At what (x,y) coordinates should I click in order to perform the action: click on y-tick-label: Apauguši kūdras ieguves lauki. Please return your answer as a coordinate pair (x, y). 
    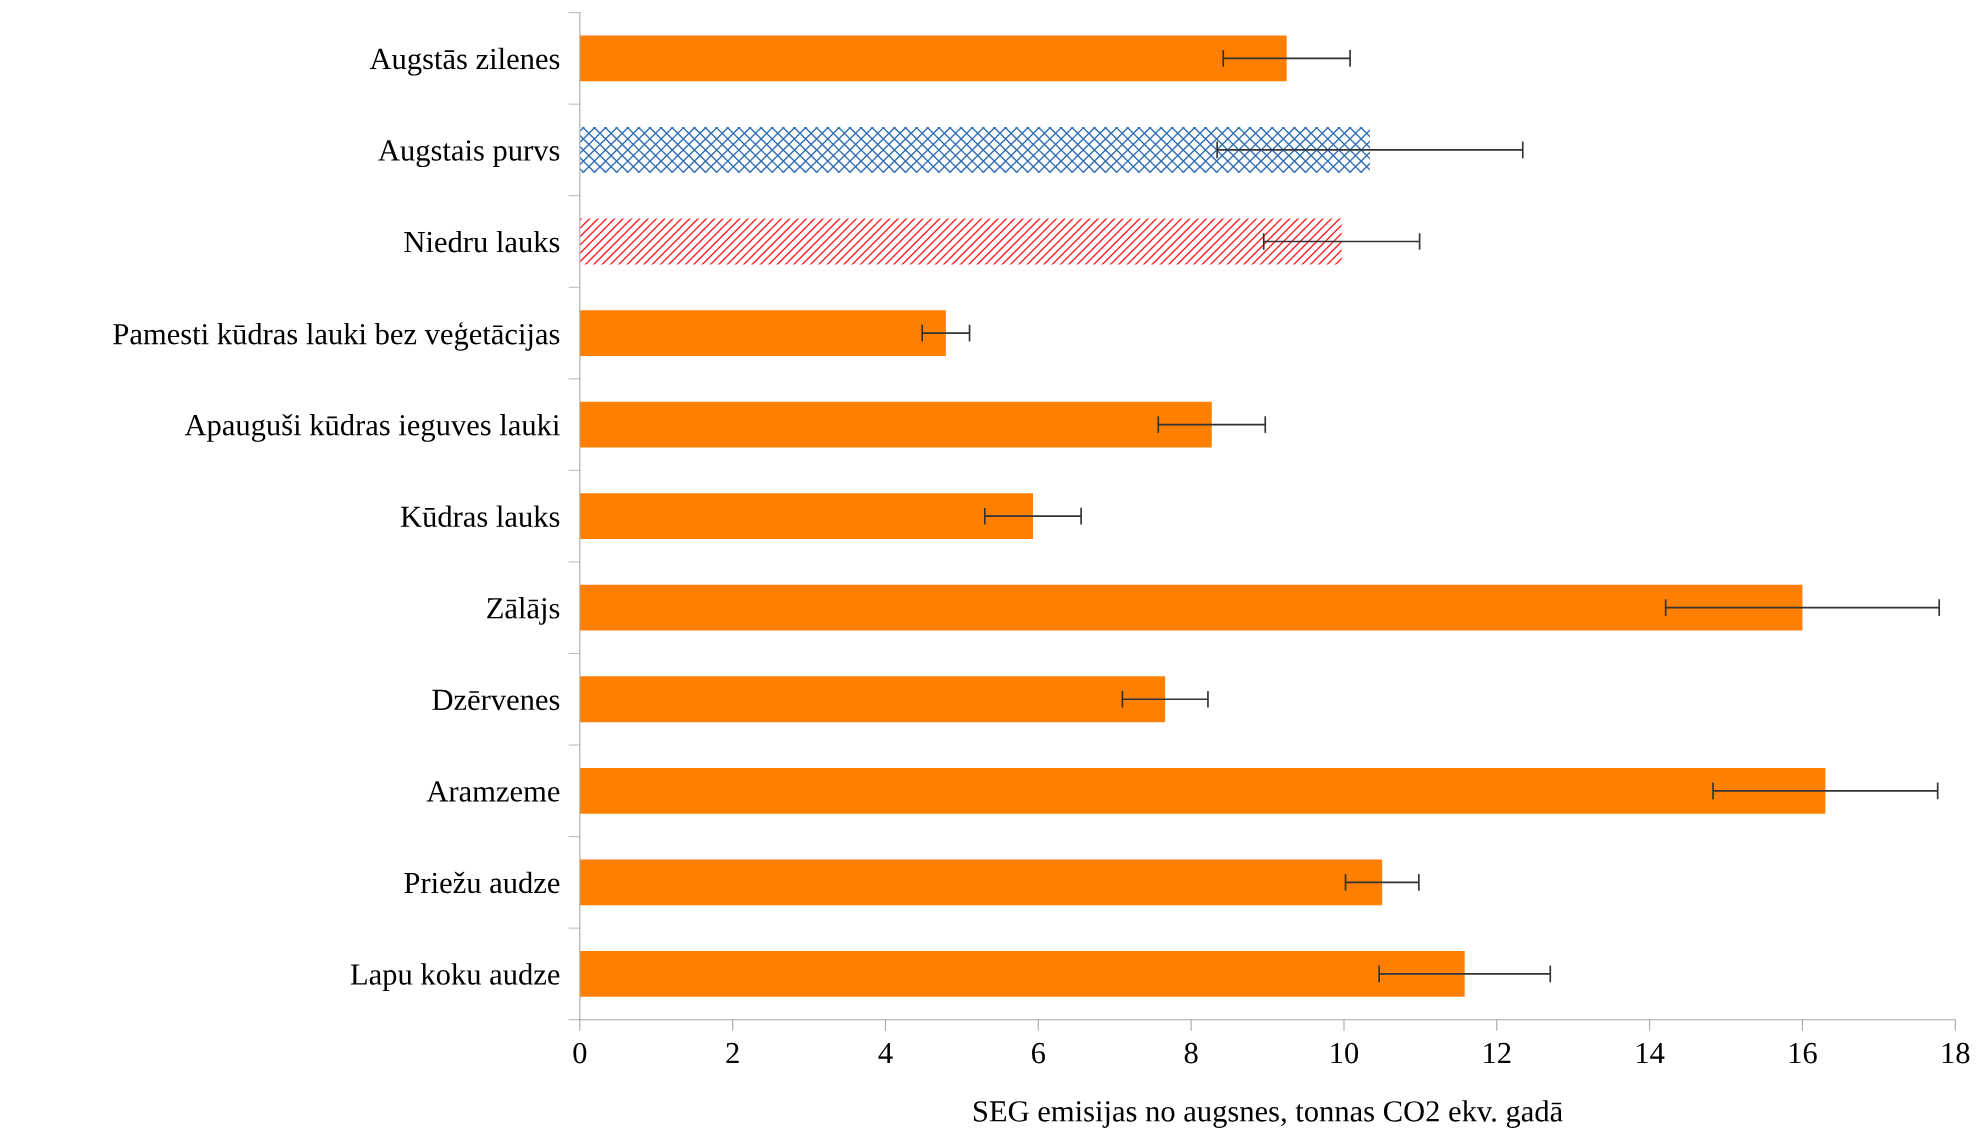
    Looking at the image, I should click on (372, 427).